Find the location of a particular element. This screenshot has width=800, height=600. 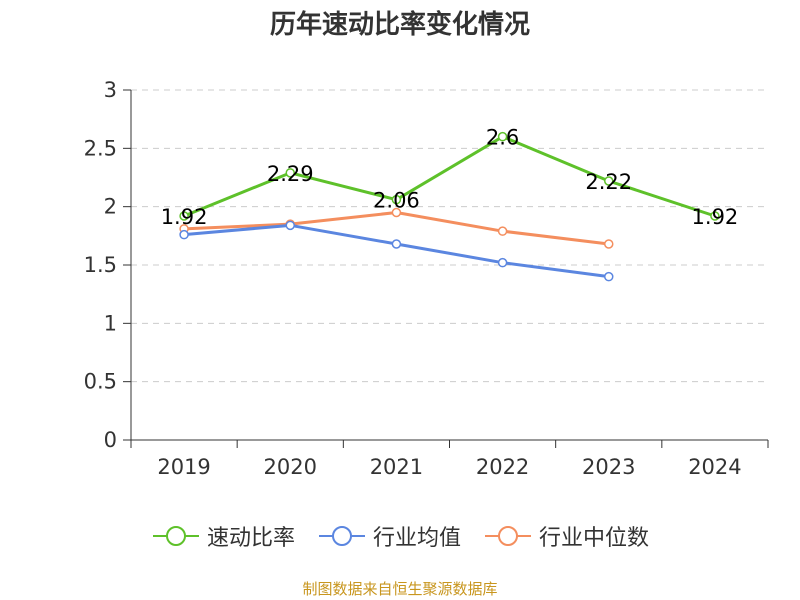

legend-marker-quick-ratio is located at coordinates (175, 536).